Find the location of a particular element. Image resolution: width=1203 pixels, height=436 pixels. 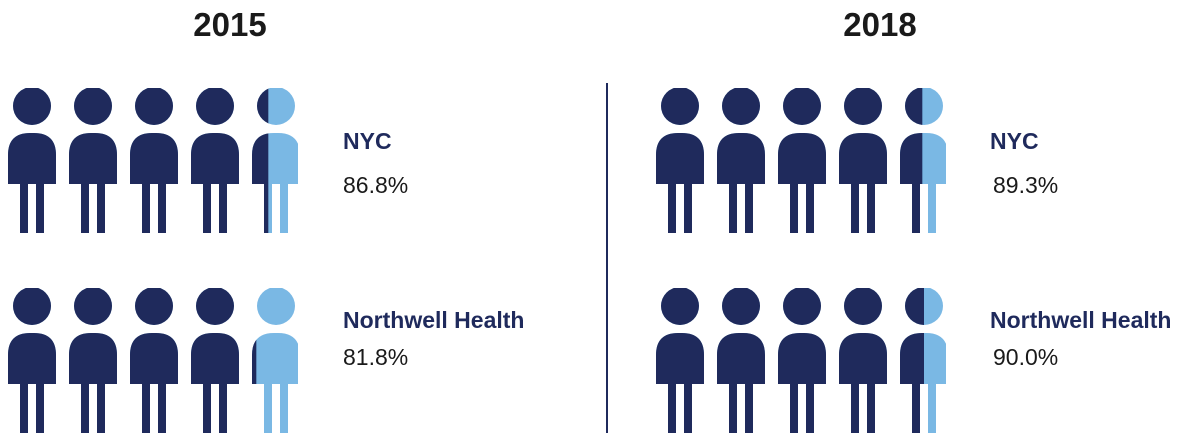

pictogram-2018-northwell-health is located at coordinates (801, 360).